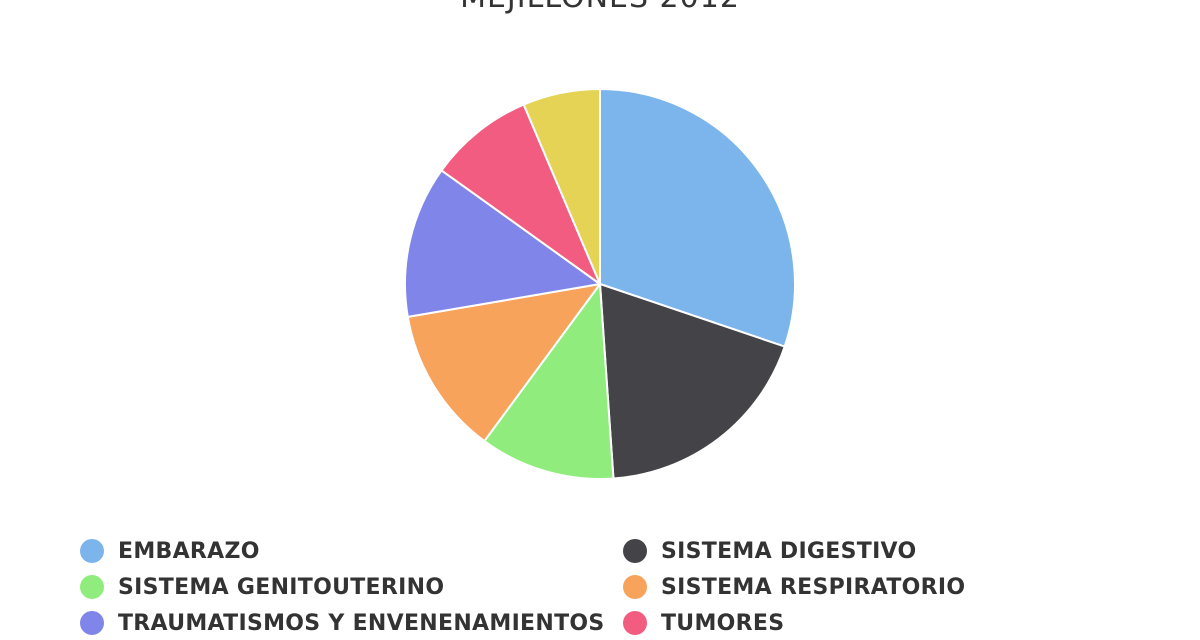 The width and height of the screenshot is (1200, 640). I want to click on chart-title: MEJILLONES 2012, so click(600, 8).